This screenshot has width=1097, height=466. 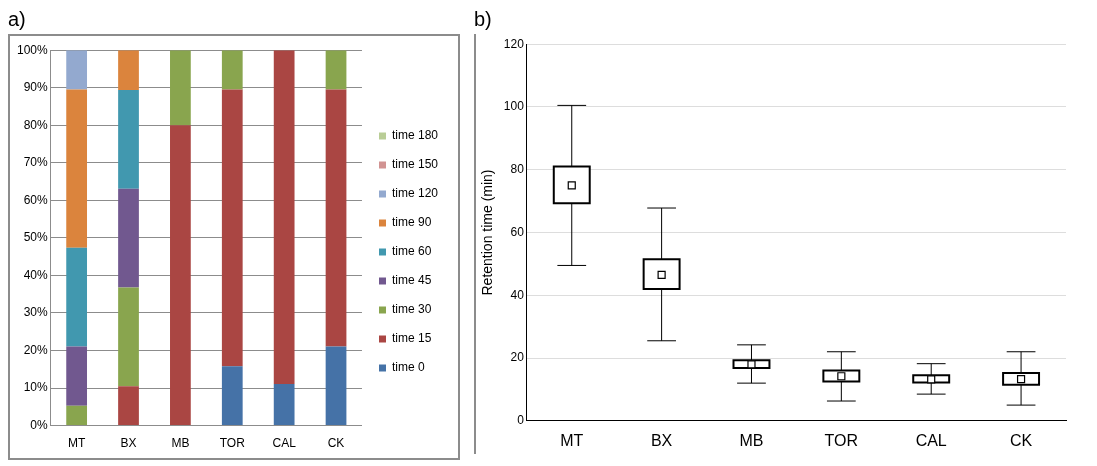 I want to click on y-tick-label: 80, so click(x=517, y=169).